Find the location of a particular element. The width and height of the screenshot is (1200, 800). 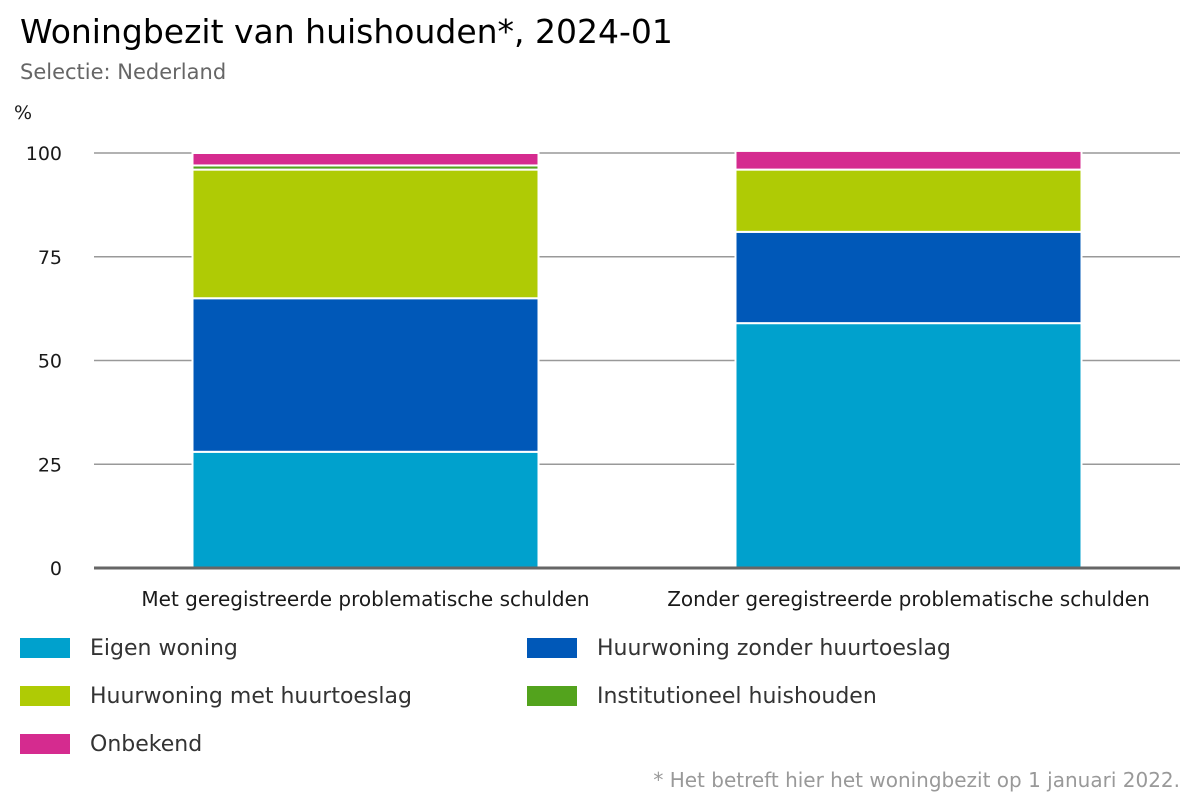

legend-item: Onbekend is located at coordinates (111, 744).